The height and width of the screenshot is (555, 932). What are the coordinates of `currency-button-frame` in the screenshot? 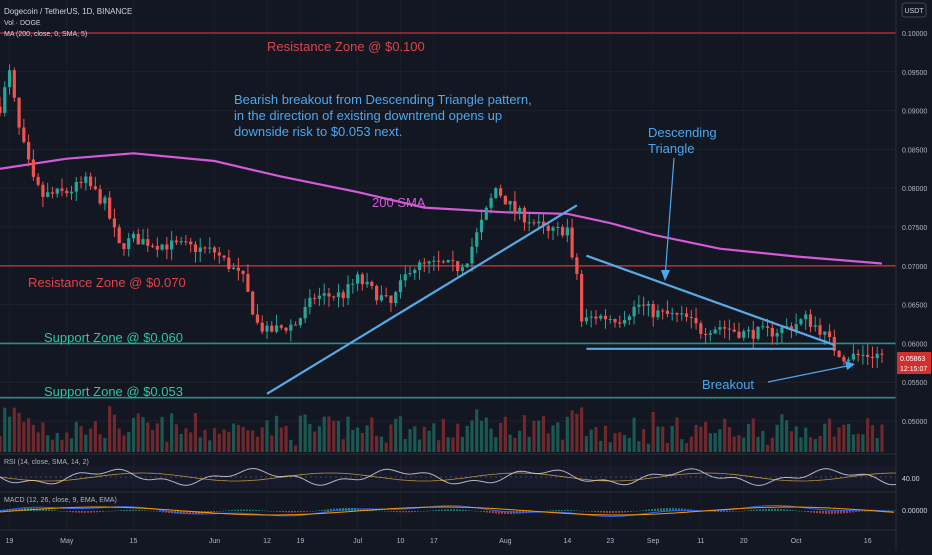 It's located at (914, 10).